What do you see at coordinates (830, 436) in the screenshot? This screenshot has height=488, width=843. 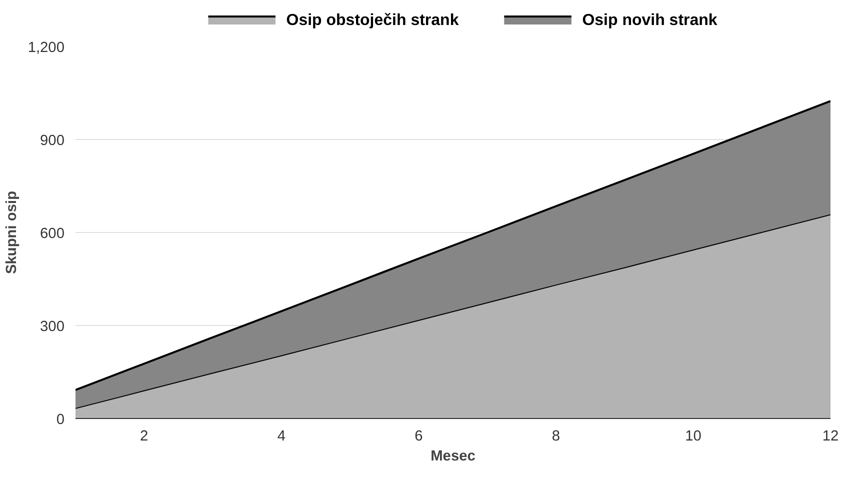 I see `x-tick-label: 12` at bounding box center [830, 436].